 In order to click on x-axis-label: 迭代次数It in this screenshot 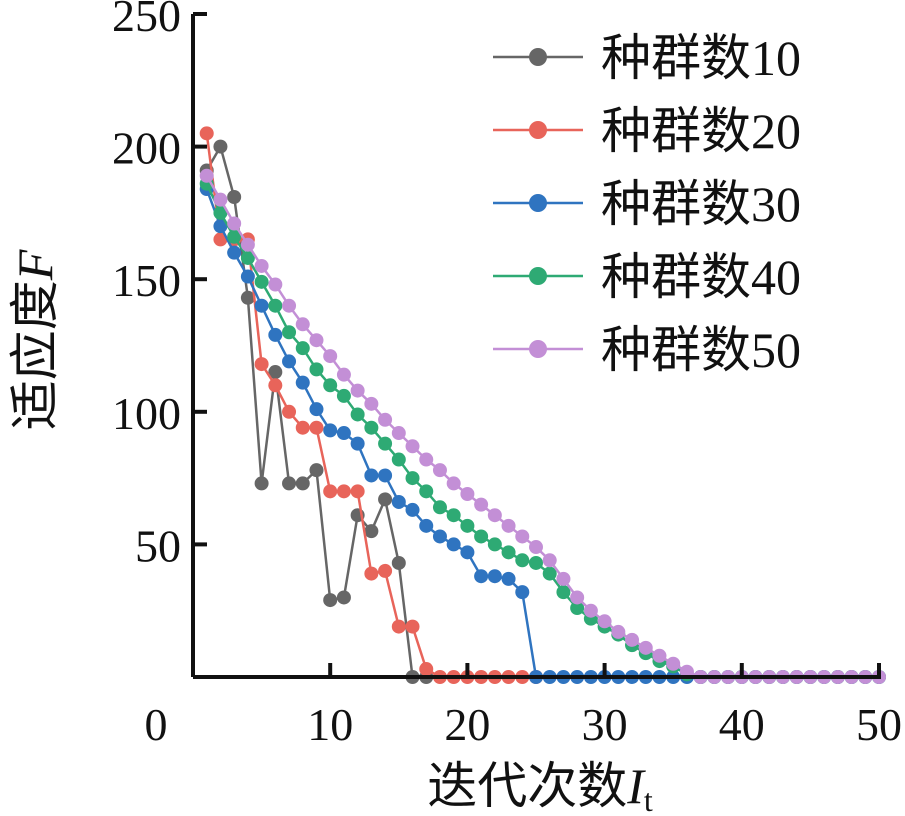, I will do `click(540, 787)`.